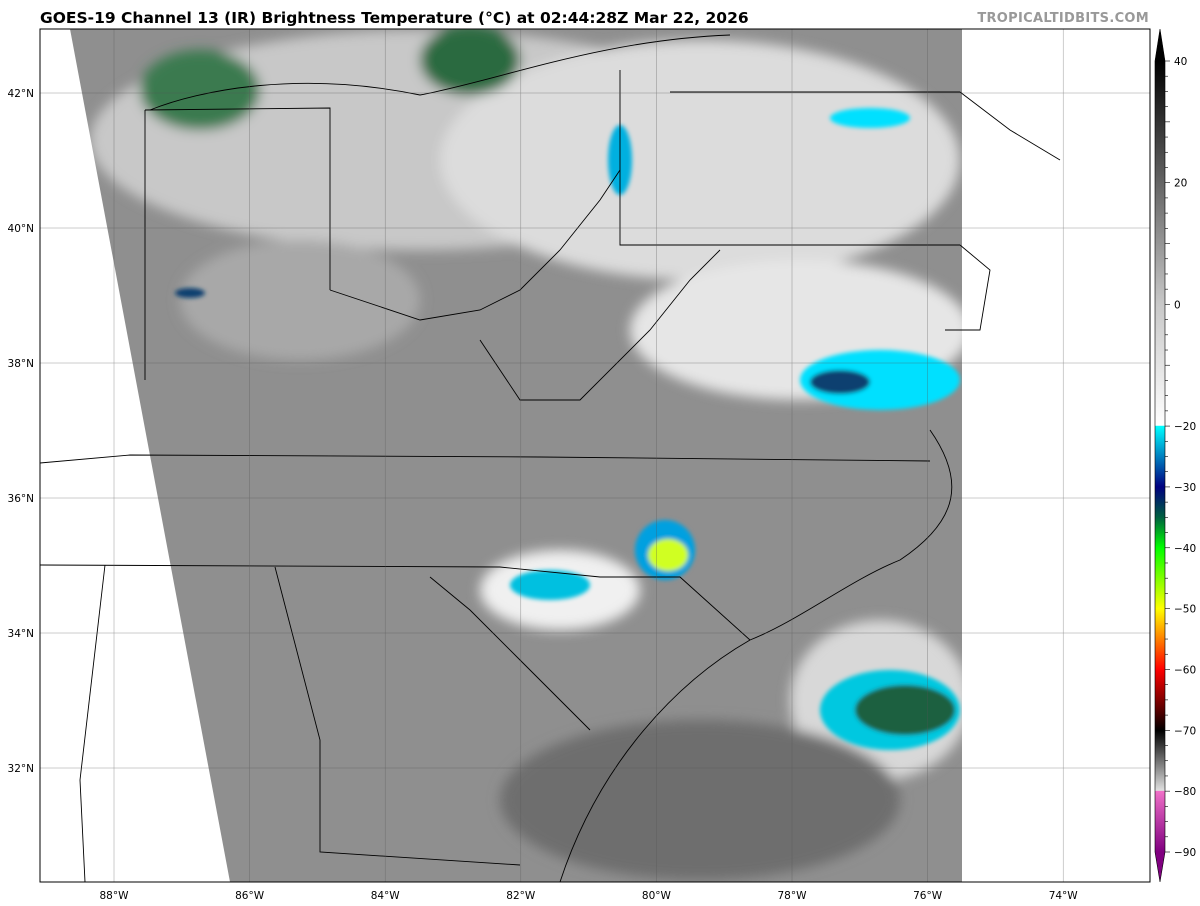 The image size is (1200, 906). Describe the element at coordinates (1160, 455) in the screenshot. I see `colorbar-bar` at that location.